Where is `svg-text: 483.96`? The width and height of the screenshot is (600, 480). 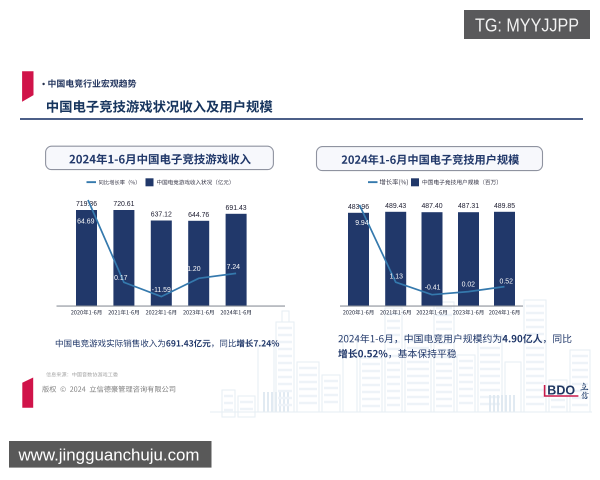 svg-text: 483.96 is located at coordinates (358, 207).